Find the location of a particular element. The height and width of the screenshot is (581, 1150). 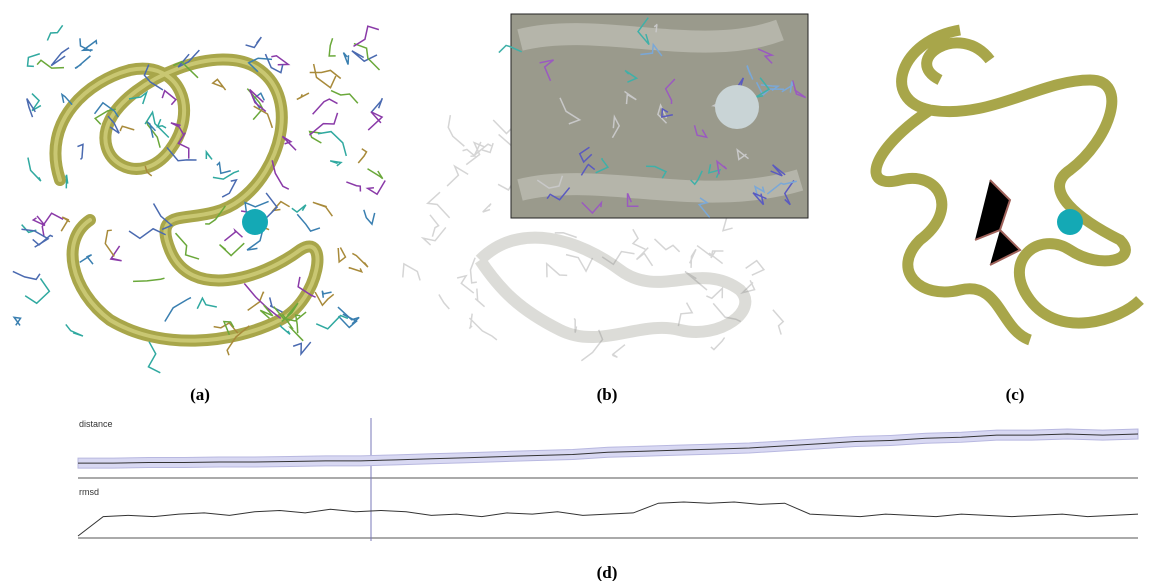

panel-label: (c) is located at coordinates (1015, 394).